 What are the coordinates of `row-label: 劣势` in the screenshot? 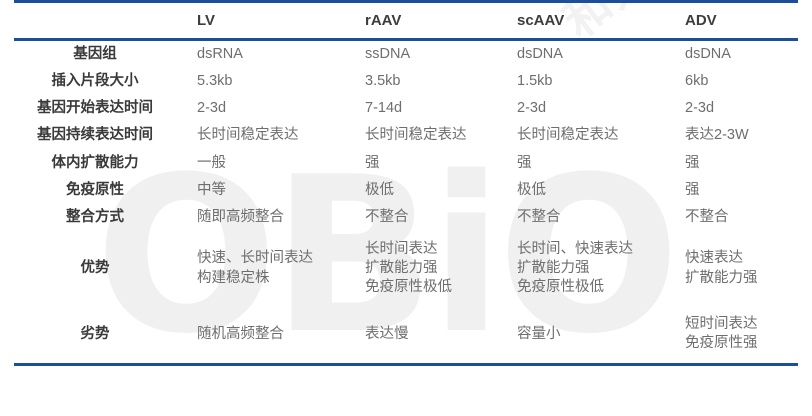 It's located at (100, 336).